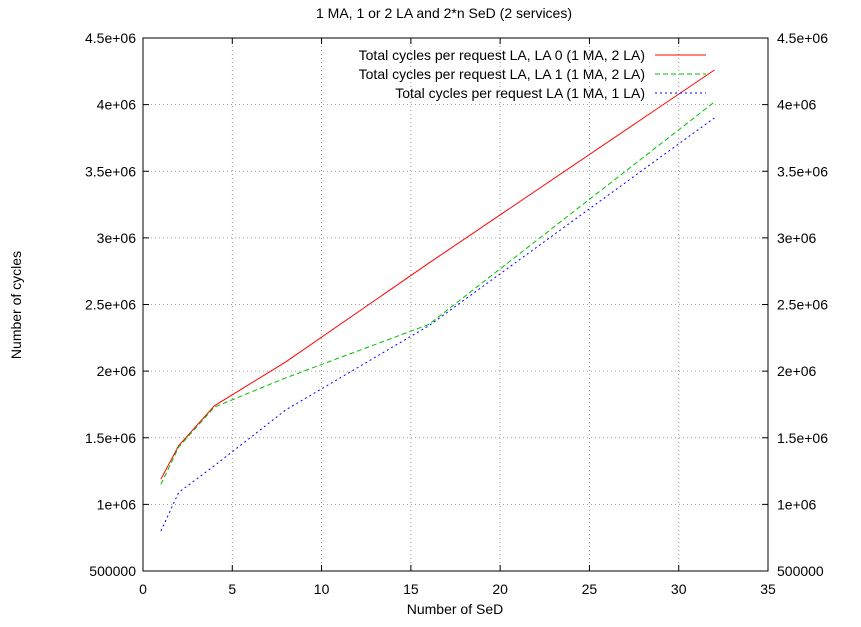 The image size is (861, 627). I want to click on y-tick-label: 4e+06, so click(117, 105).